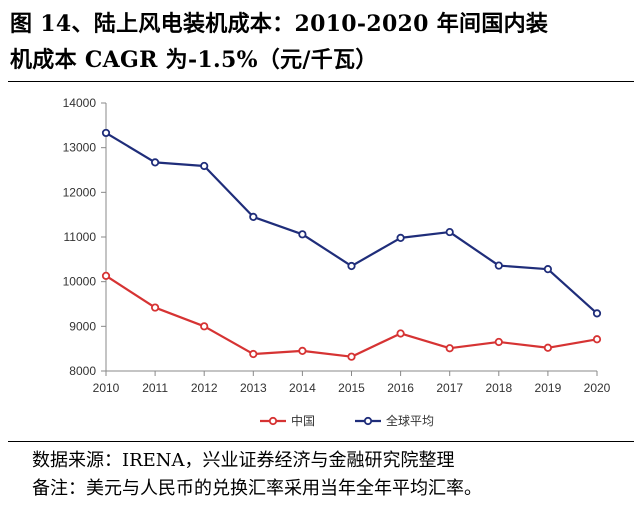 The image size is (640, 515). I want to click on bottom-rule, so click(321, 441).